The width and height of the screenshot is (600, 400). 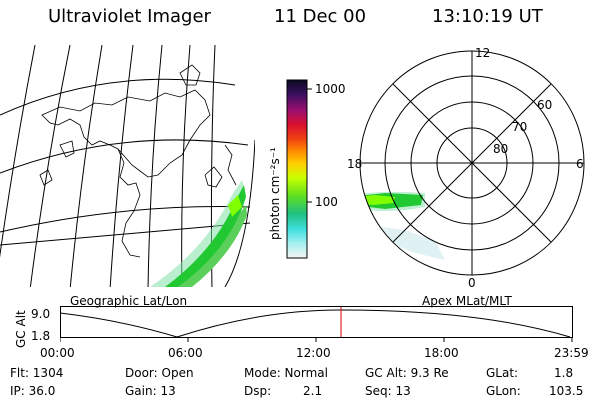 What do you see at coordinates (150, 391) in the screenshot?
I see `info-gain: Gain: 13` at bounding box center [150, 391].